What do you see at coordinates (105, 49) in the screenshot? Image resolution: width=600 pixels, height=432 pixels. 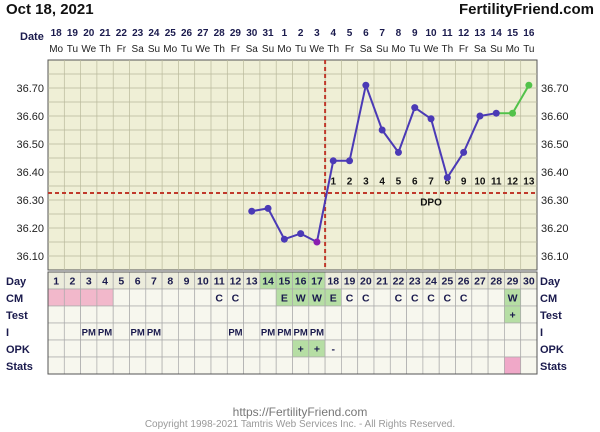 I see `weekday-label: Th` at bounding box center [105, 49].